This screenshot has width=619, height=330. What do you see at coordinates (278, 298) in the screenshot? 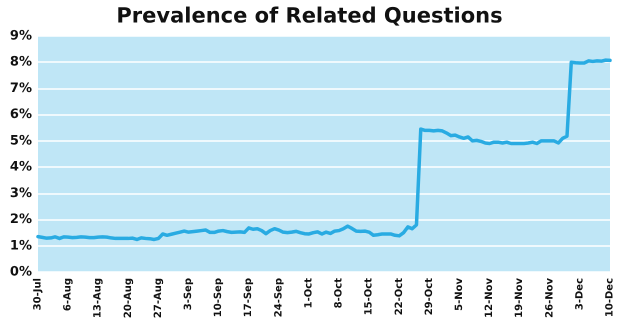
I see `x-tick-label: 24-Sep` at bounding box center [278, 298].